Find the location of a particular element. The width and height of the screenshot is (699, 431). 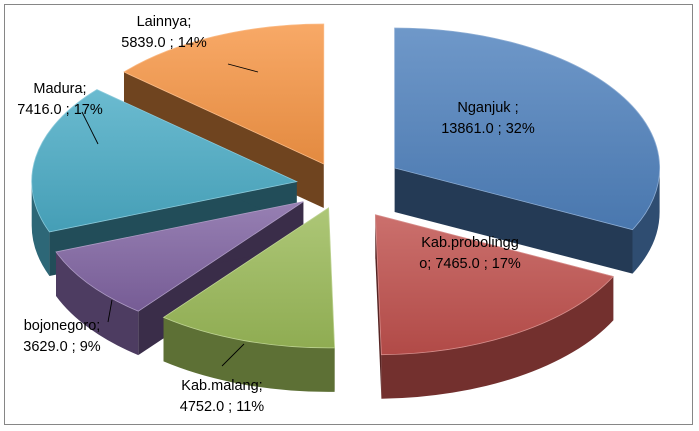

data-label-kab-malang-line2: 4752.0 ; 11% is located at coordinates (222, 407).